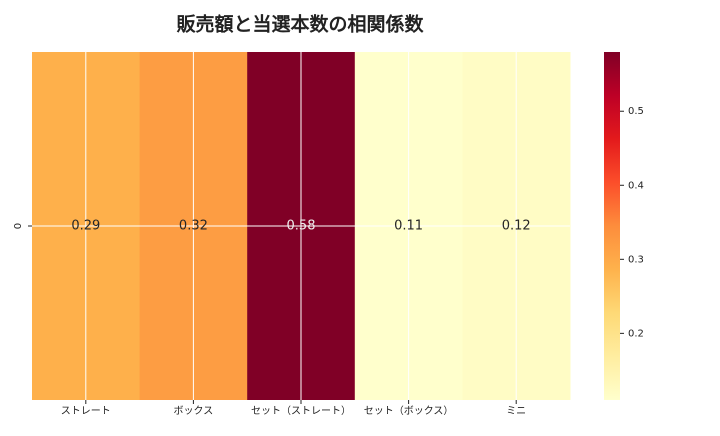  I want to click on x-tick-label: セット（ストレート）, so click(301, 411).